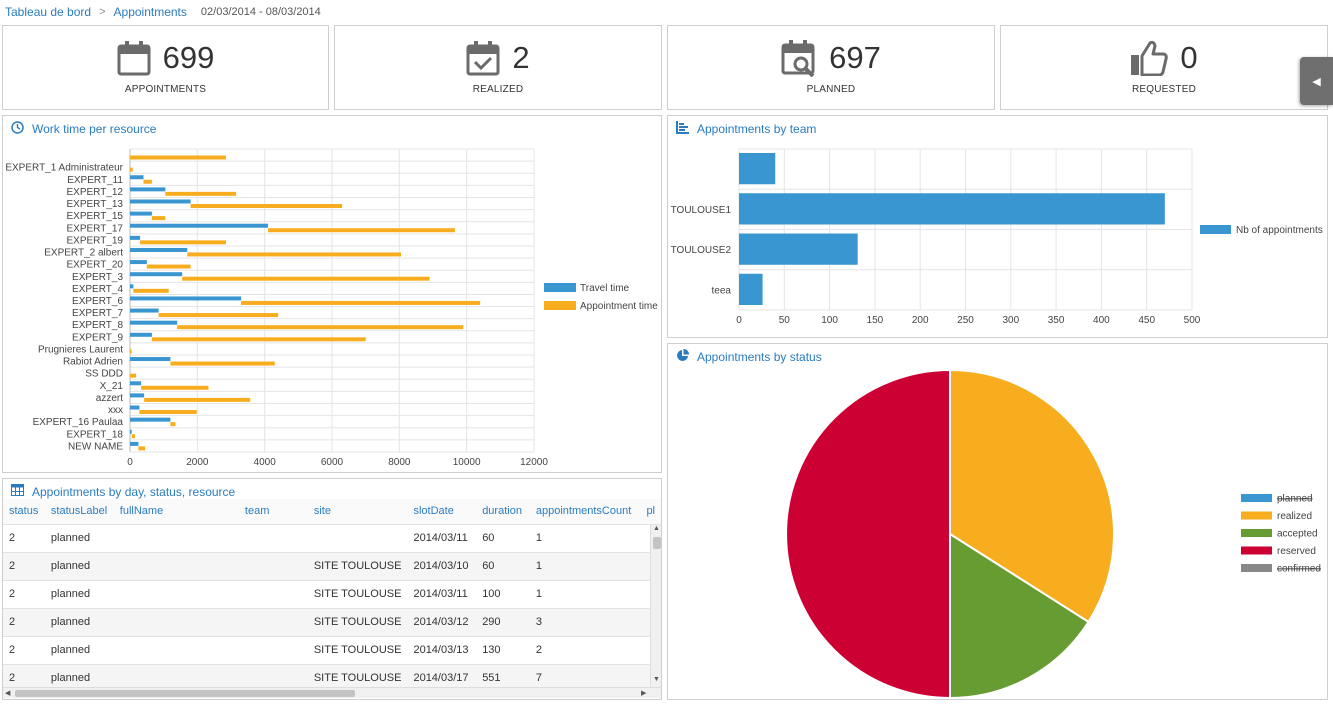  What do you see at coordinates (1294, 516) in the screenshot?
I see `legend-label: realized` at bounding box center [1294, 516].